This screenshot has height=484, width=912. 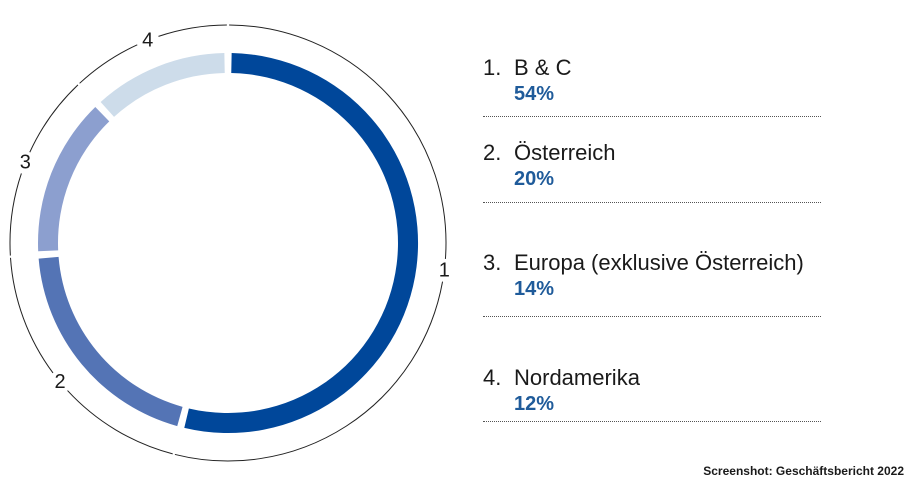 I want to click on legend-value: 14%, so click(x=534, y=289).